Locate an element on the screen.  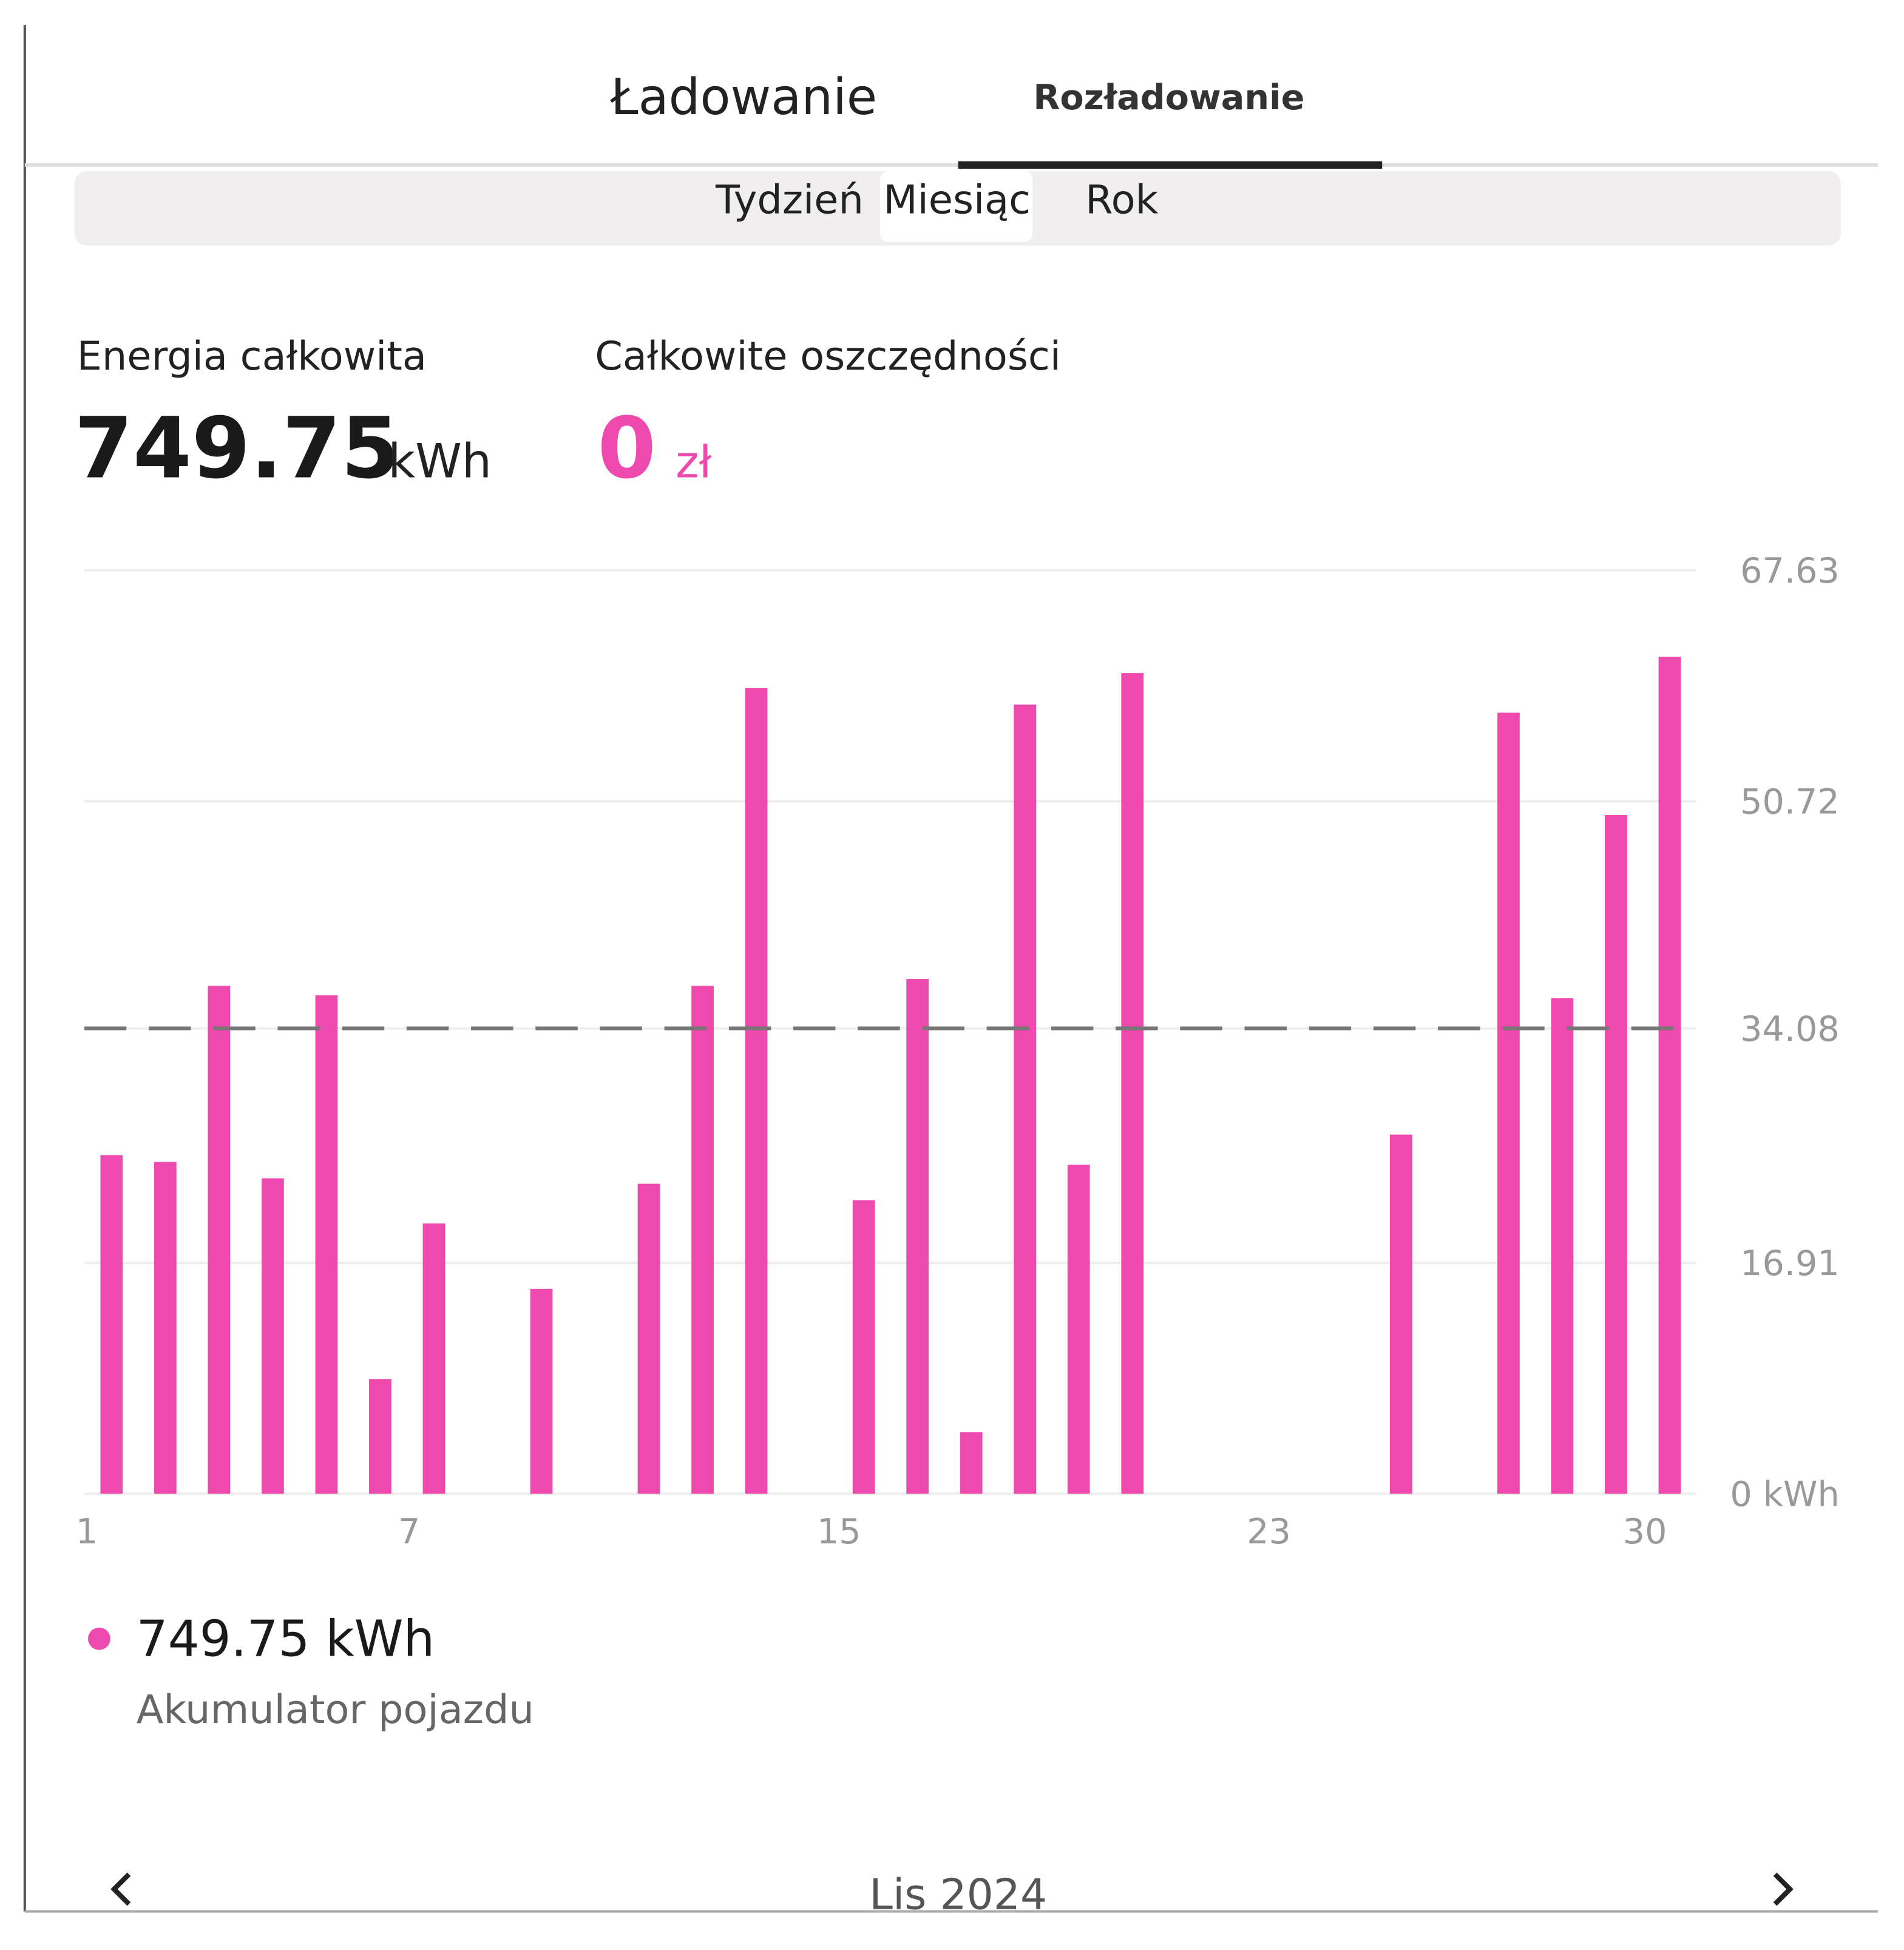
savings-unit: zł is located at coordinates (694, 463).